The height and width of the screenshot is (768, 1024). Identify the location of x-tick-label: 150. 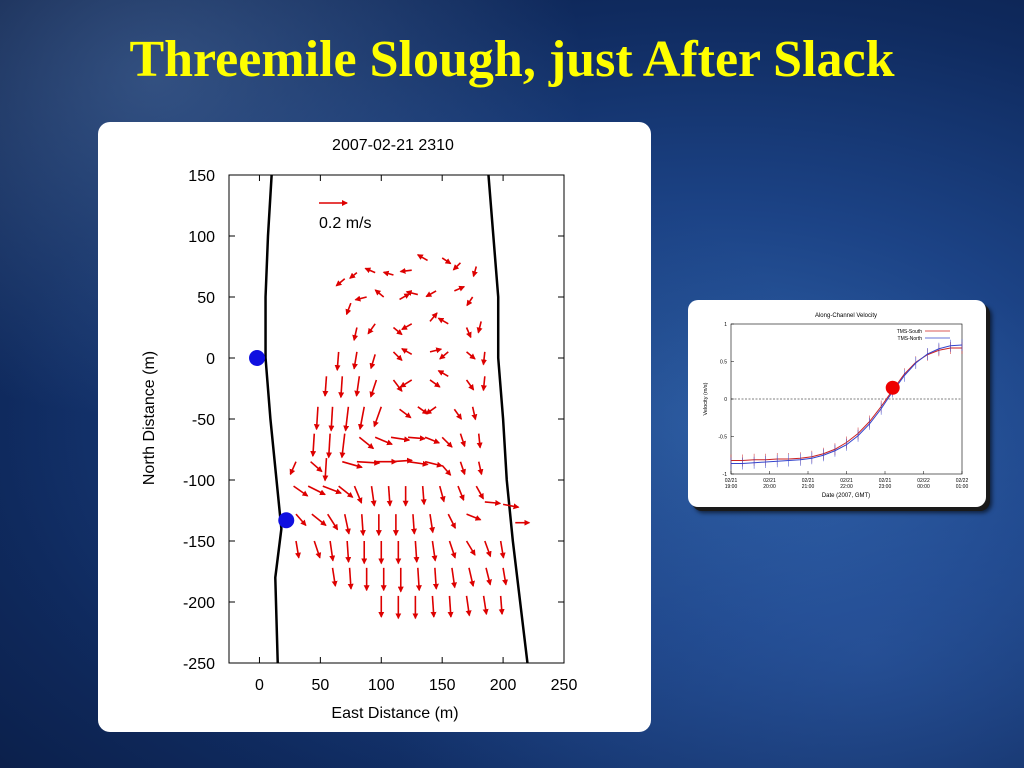
(442, 685).